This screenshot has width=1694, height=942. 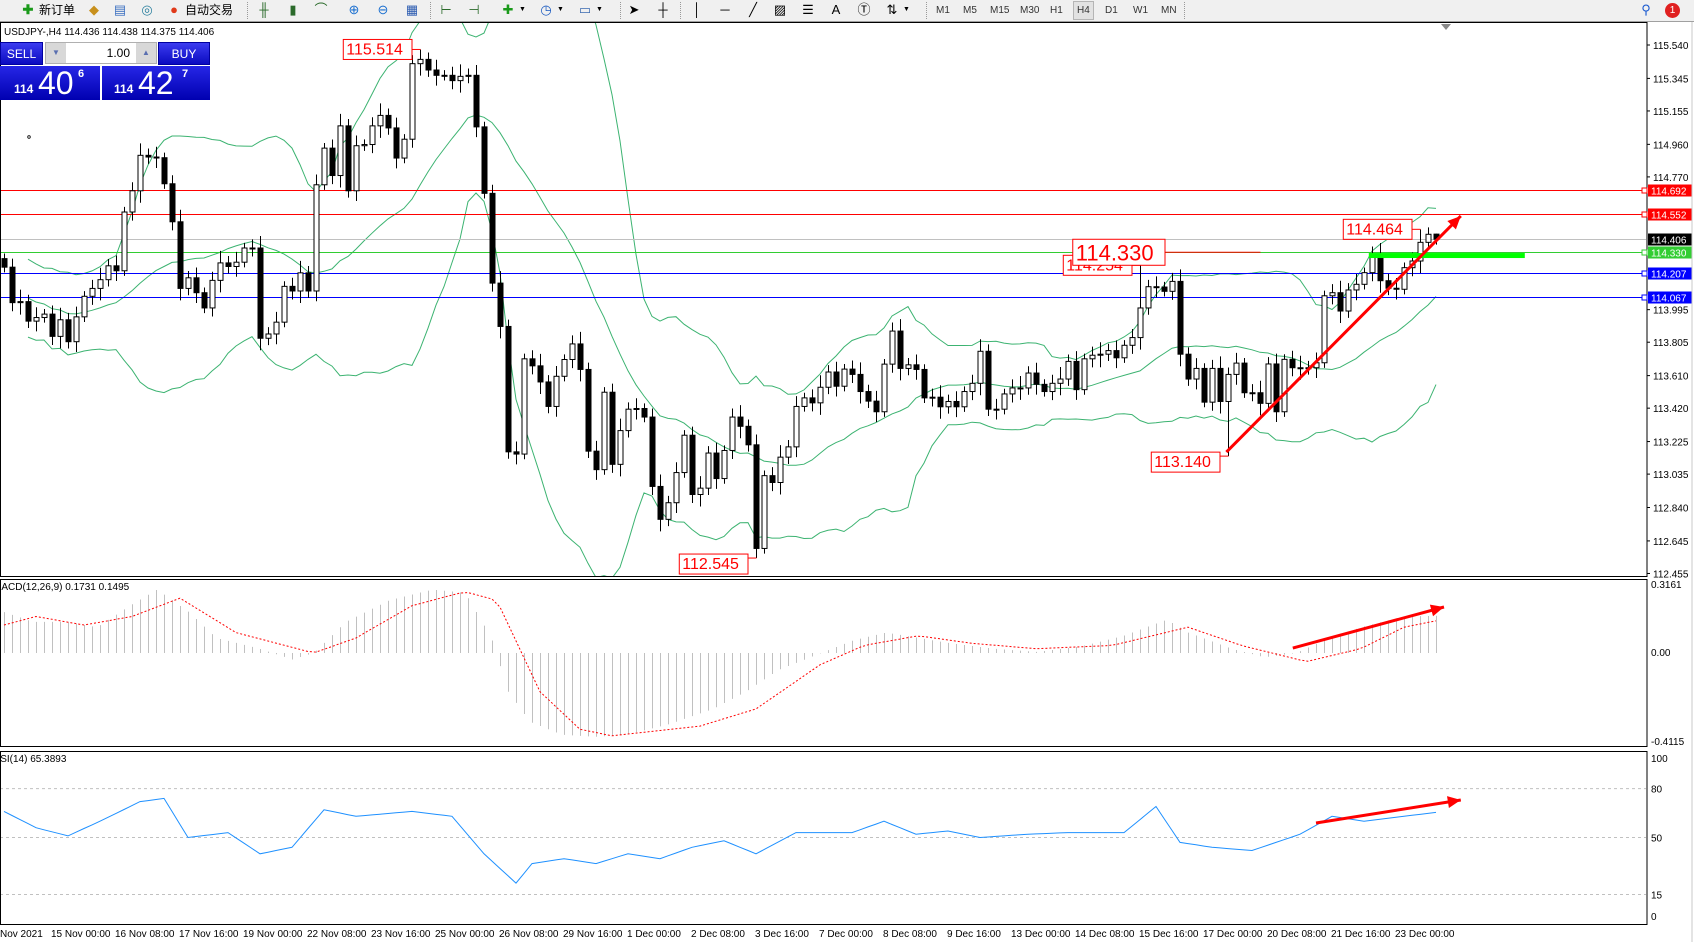 What do you see at coordinates (808, 10) in the screenshot?
I see `fibonacci-tool: ☰` at bounding box center [808, 10].